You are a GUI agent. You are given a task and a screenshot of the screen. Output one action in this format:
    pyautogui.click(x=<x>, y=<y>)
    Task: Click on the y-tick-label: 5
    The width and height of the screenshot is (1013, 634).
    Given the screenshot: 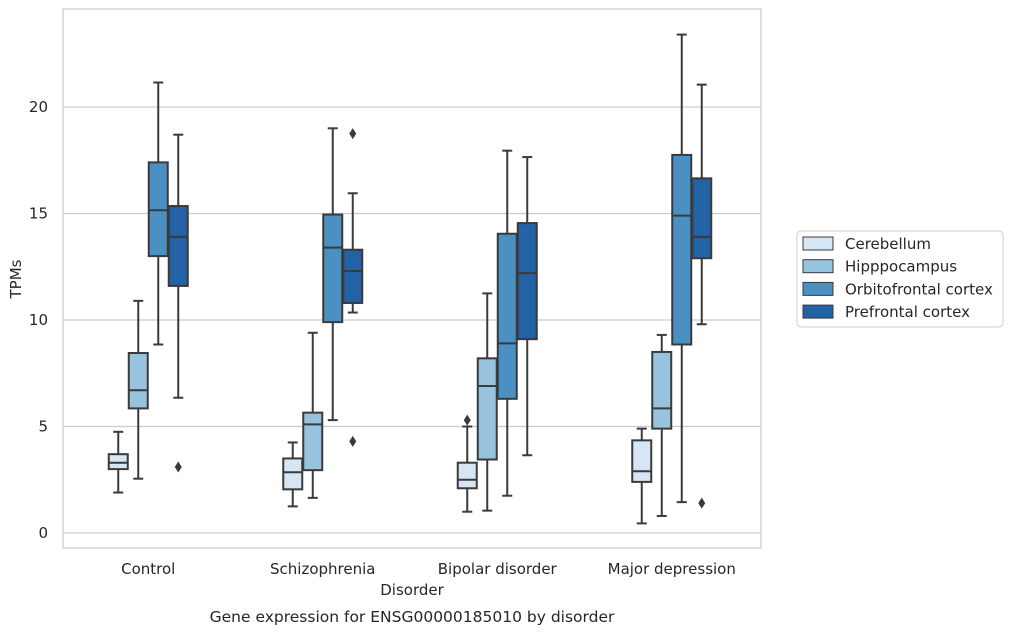 What is the action you would take?
    pyautogui.click(x=43, y=427)
    